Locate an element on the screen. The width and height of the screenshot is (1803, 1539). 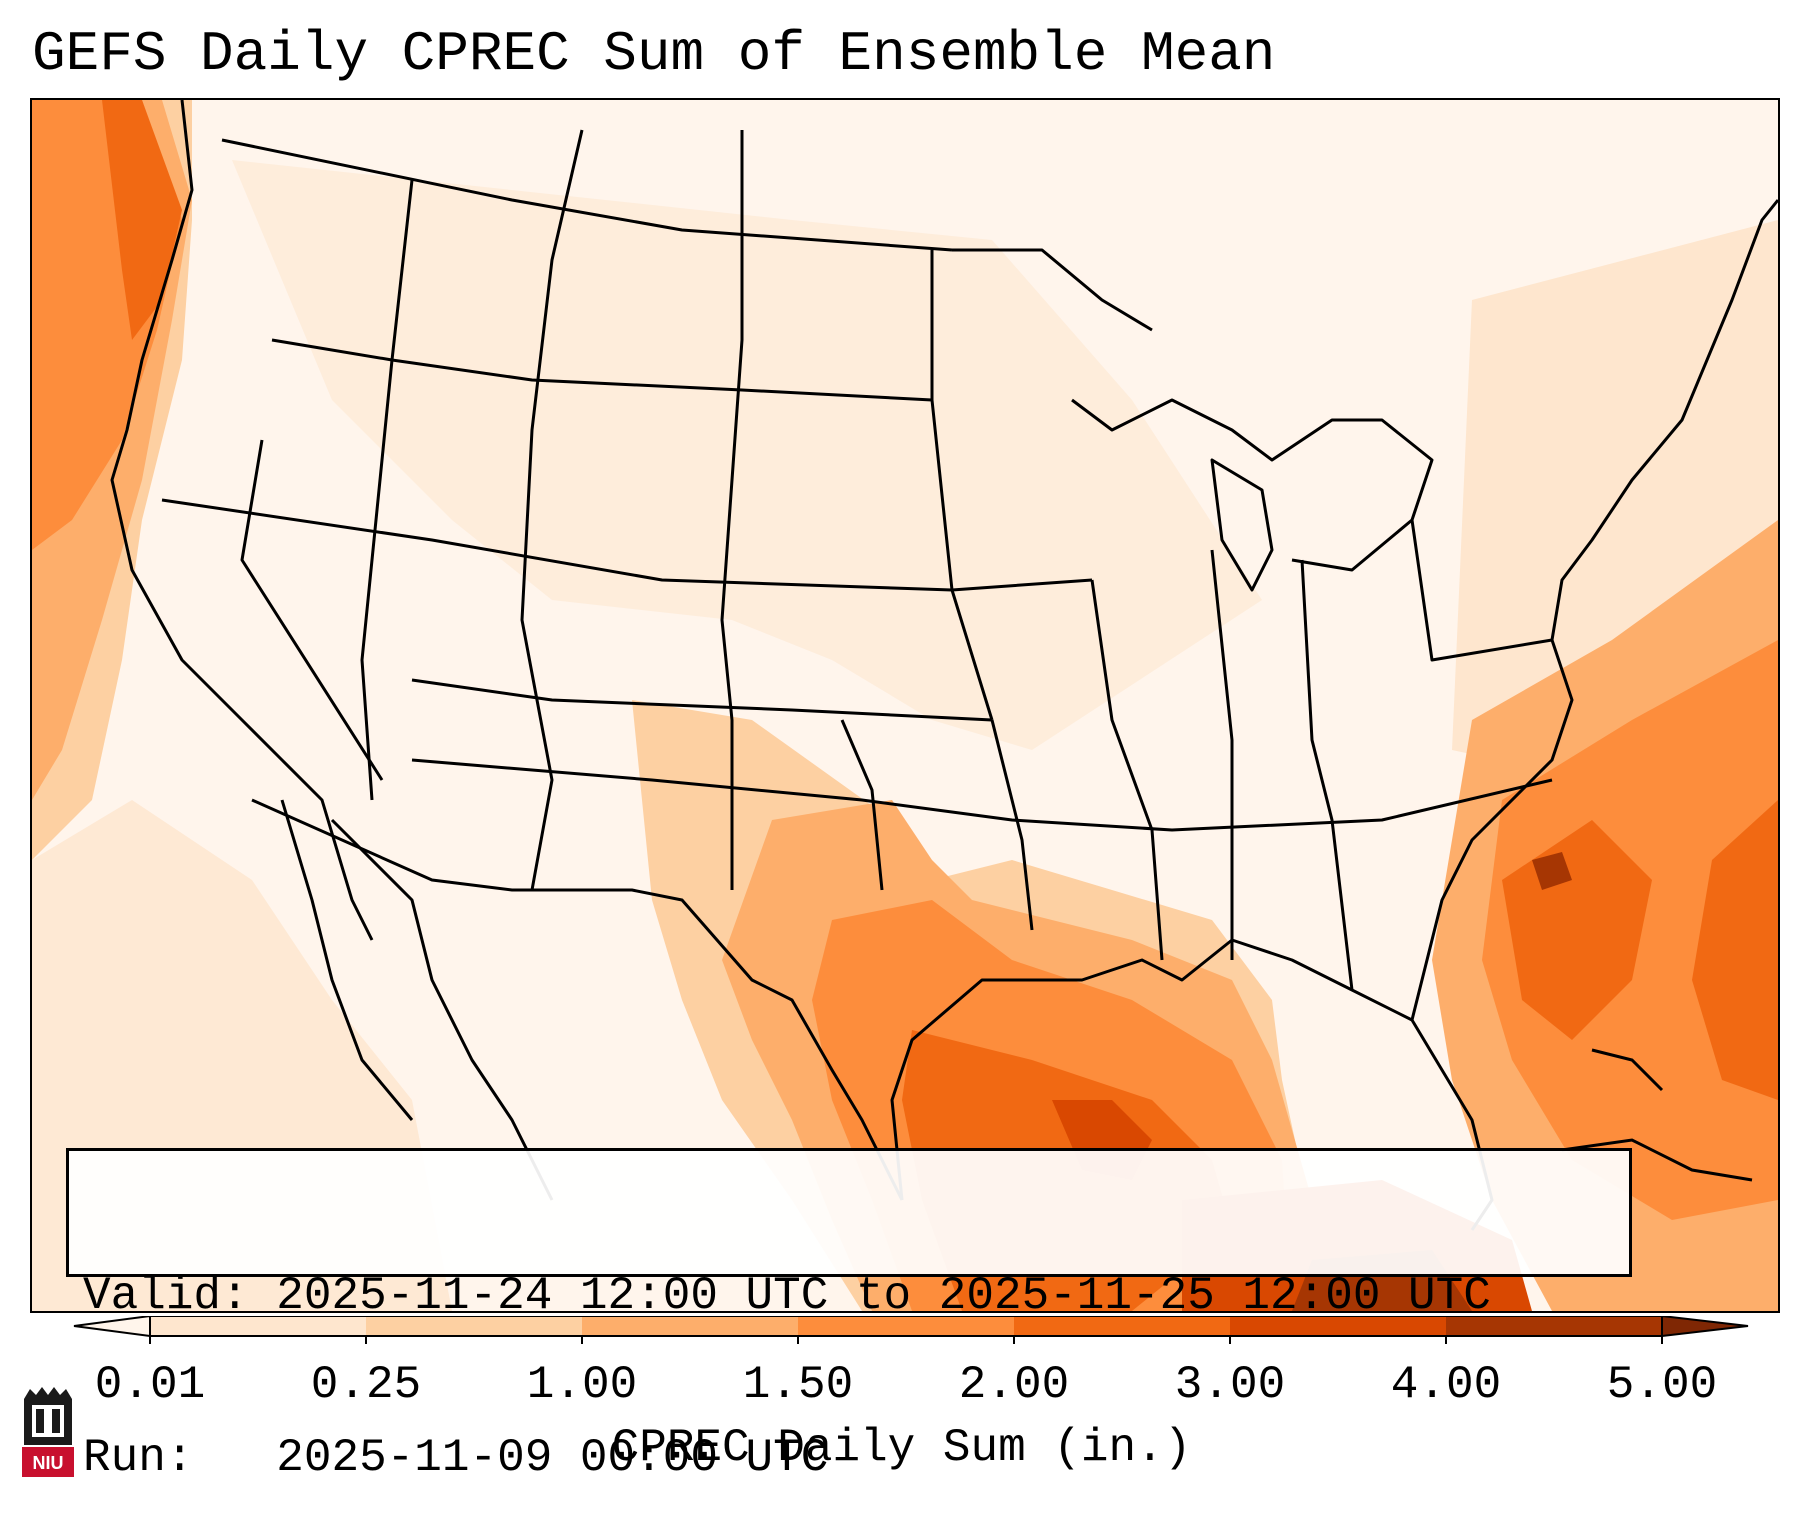
niu-logo: NIU is located at coordinates (48, 1432).